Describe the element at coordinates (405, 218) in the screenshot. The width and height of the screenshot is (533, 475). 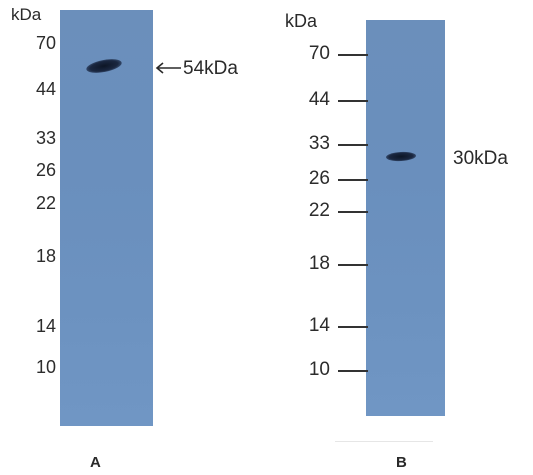
I see `membrane-lane-b` at that location.